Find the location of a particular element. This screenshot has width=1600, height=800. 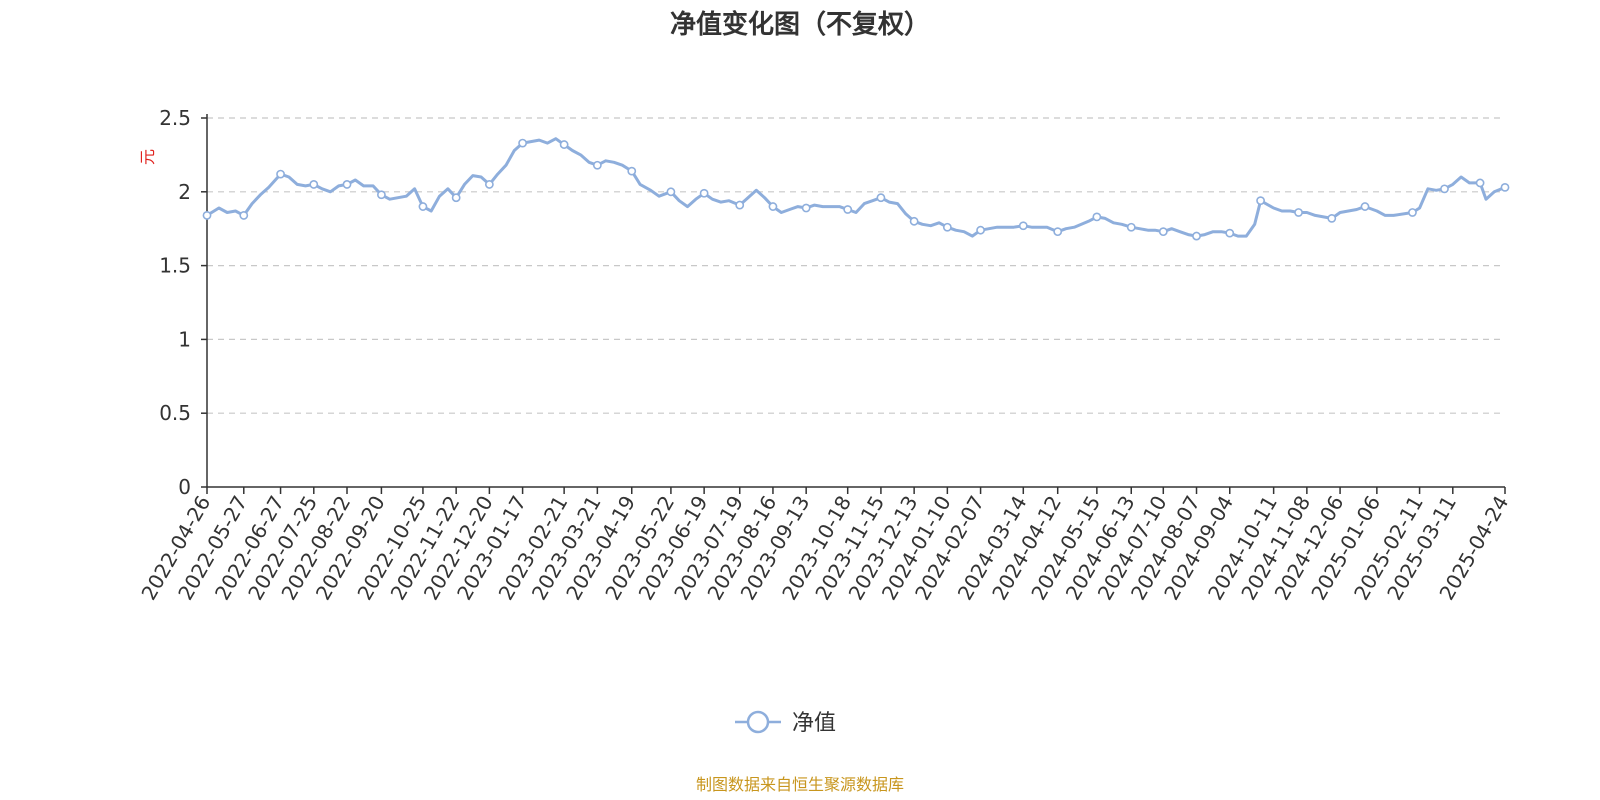

y-tick-label: 0 is located at coordinates (184, 487).